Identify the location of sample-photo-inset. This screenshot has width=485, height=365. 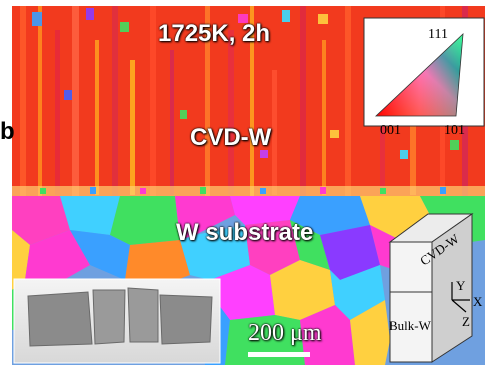
(117, 321).